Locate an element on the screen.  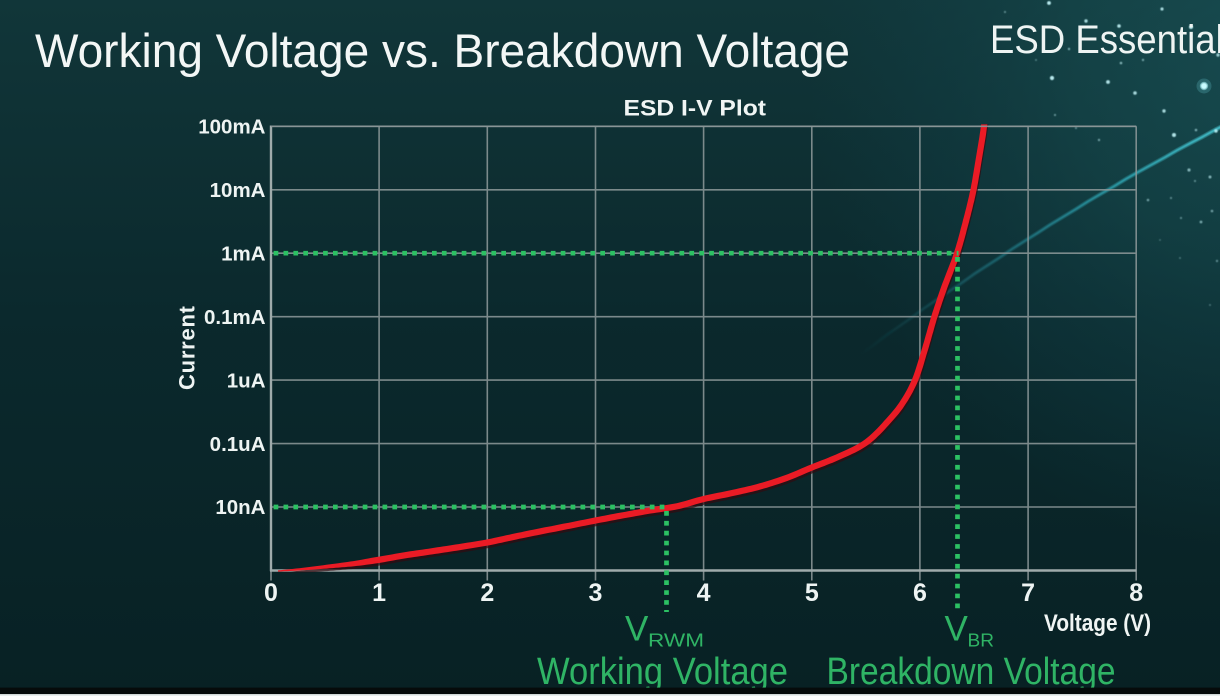
svg-text: 2 is located at coordinates (487, 593).